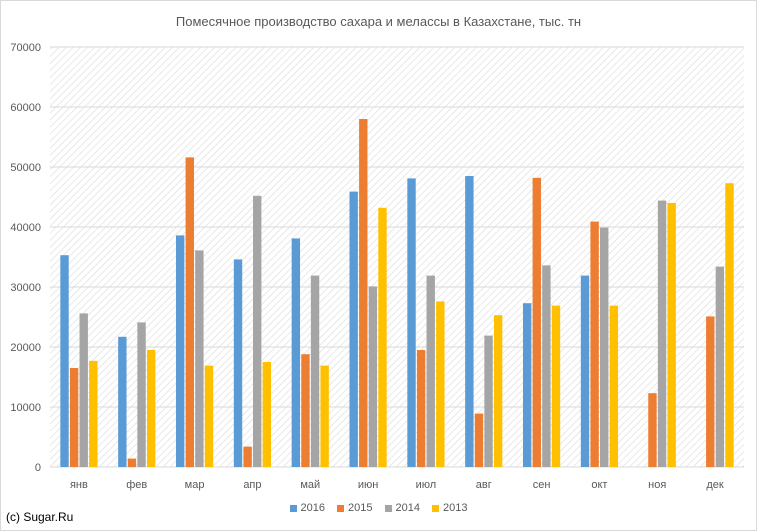 This screenshot has height=531, width=757. What do you see at coordinates (25, 108) in the screenshot?
I see `y-tick-label: 60000` at bounding box center [25, 108].